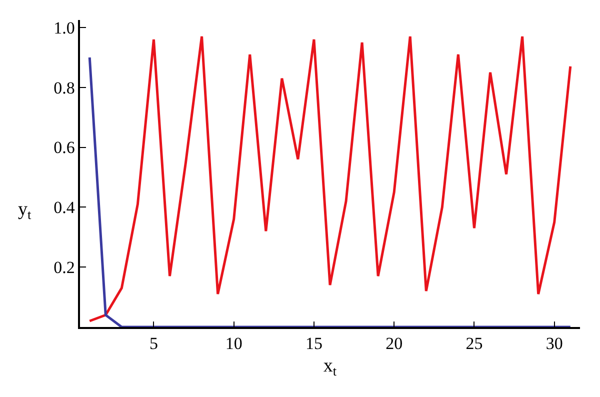 Image resolution: width=600 pixels, height=397 pixels. Describe the element at coordinates (64, 268) in the screenshot. I see `y-tick-label: 0.2` at that location.